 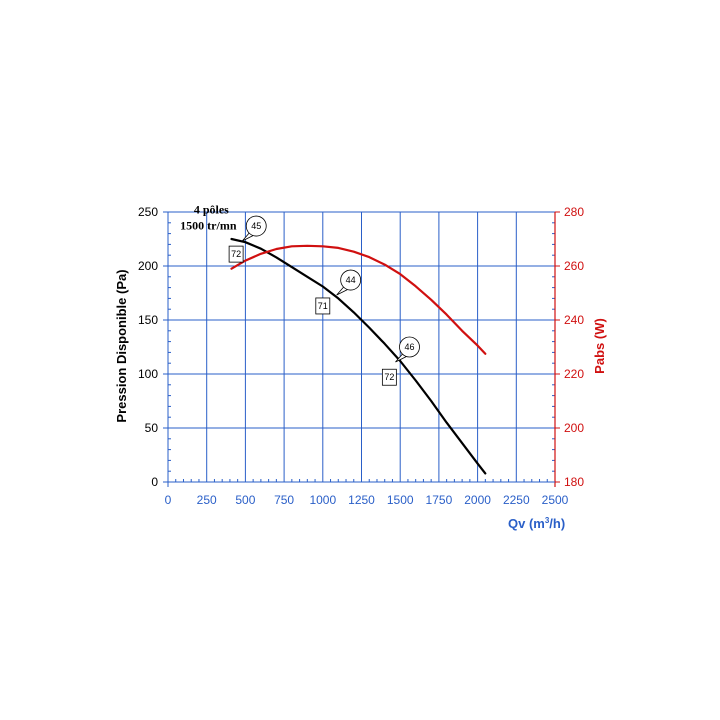 What do you see at coordinates (555, 500) in the screenshot?
I see `x-tick-label: 2500` at bounding box center [555, 500].